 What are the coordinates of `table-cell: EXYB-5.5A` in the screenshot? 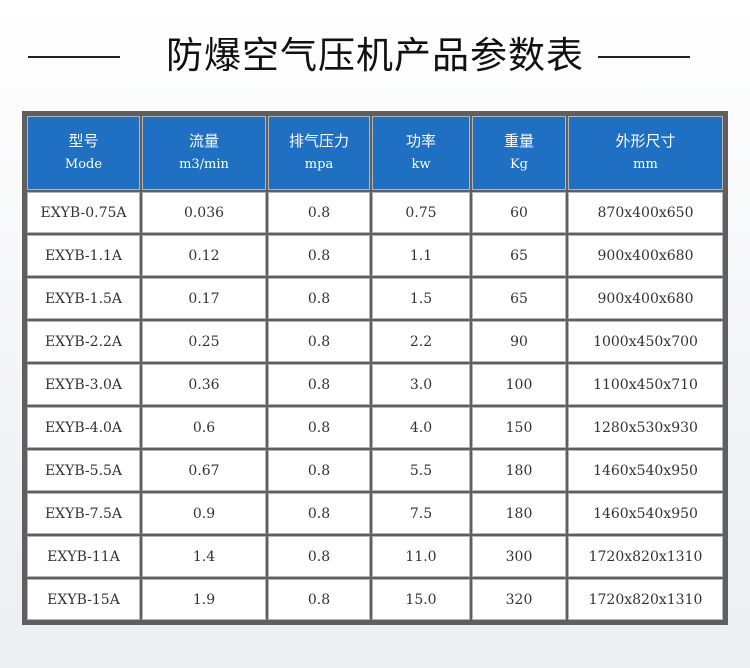 It's located at (83, 470).